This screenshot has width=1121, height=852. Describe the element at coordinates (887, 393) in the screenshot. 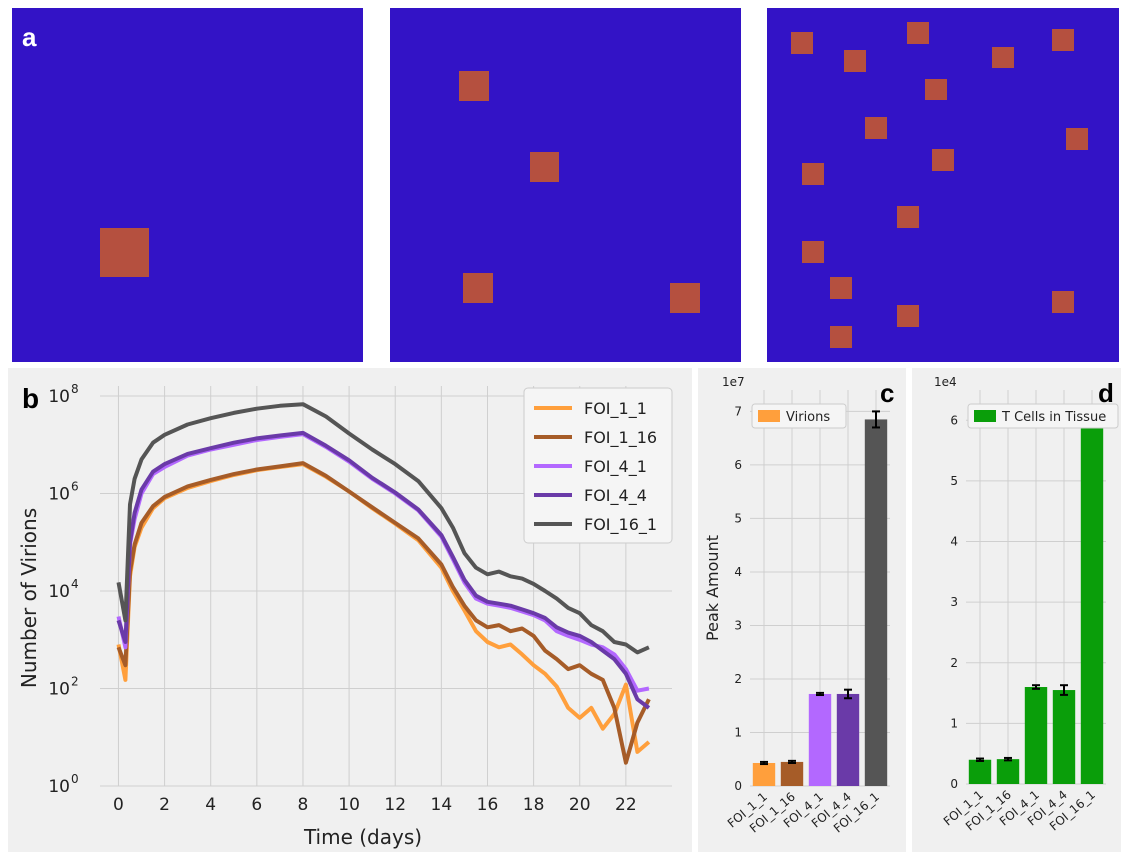

I see `panel-letter-c: c` at that location.